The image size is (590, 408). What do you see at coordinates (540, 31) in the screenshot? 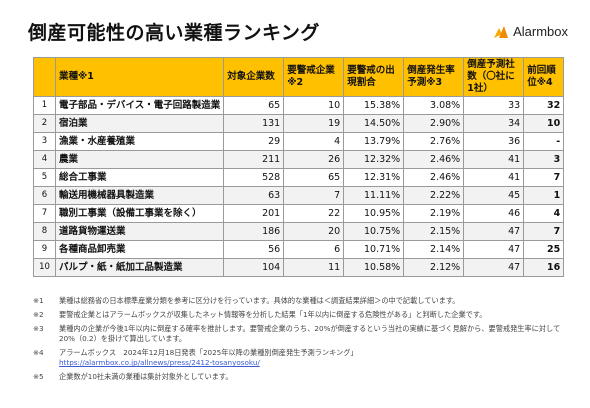
I see `brand-name: Alarmbox` at bounding box center [540, 31].